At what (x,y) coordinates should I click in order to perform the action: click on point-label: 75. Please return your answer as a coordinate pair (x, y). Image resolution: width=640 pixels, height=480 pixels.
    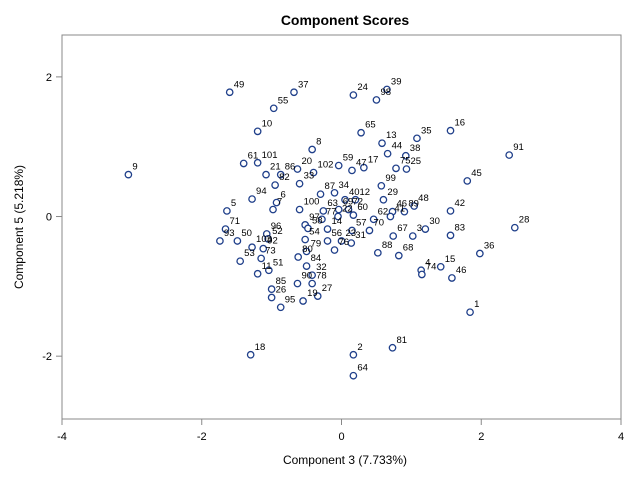
    Looking at the image, I should click on (405, 160).